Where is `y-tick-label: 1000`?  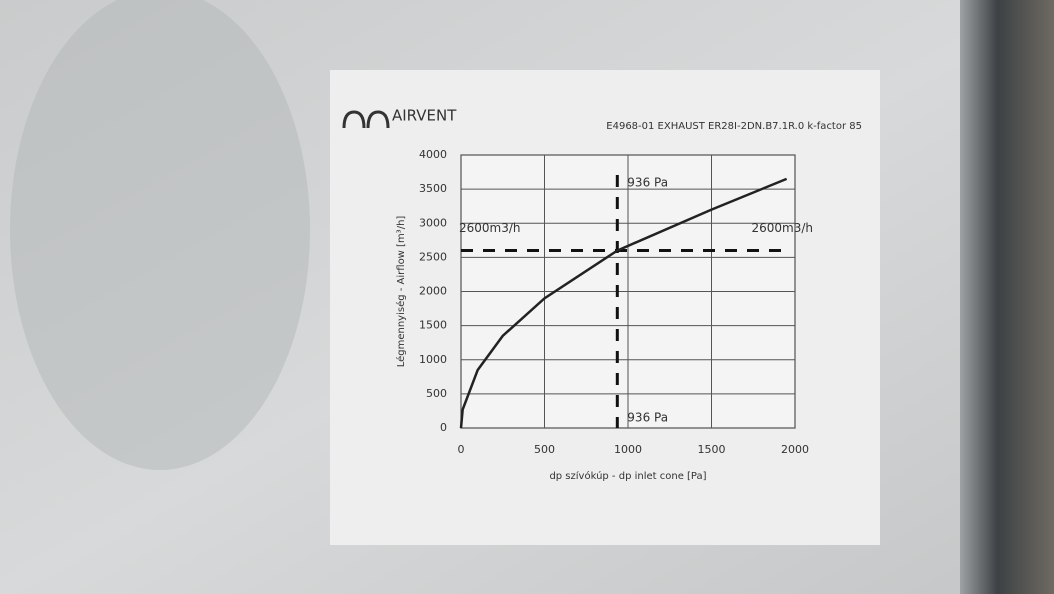 y-tick-label: 1000 is located at coordinates (433, 359).